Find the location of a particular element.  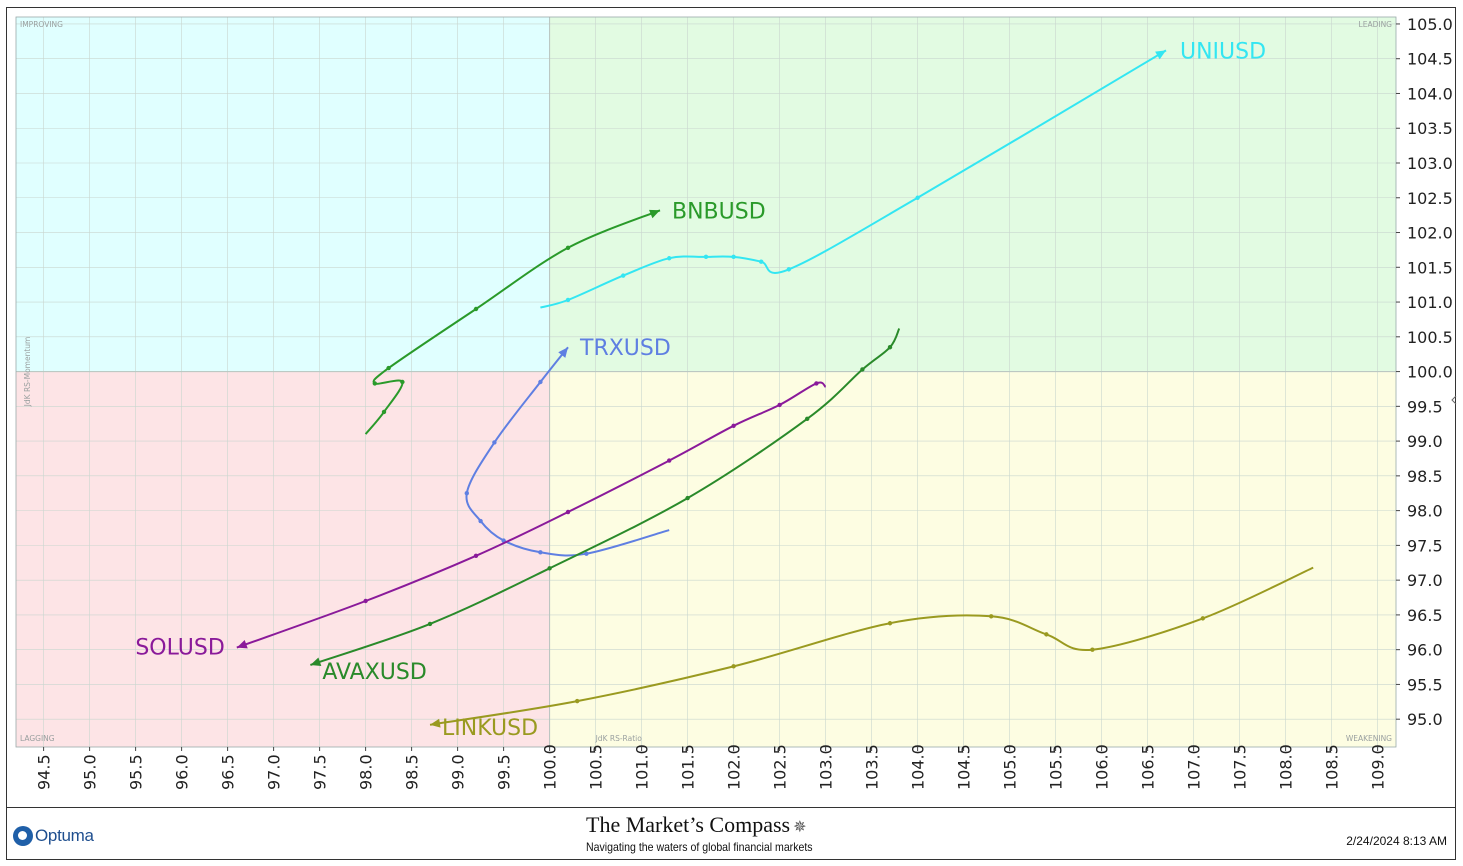

x-tick-label: 96.5 is located at coordinates (228, 772).